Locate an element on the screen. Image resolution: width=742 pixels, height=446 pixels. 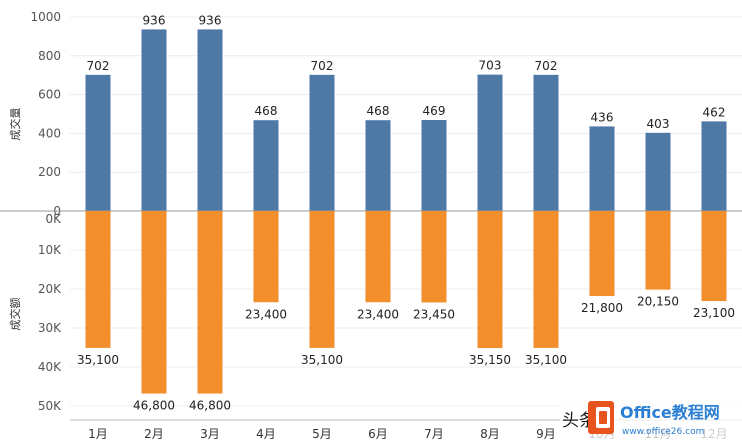
x-tick-label: 3月 is located at coordinates (210, 434).